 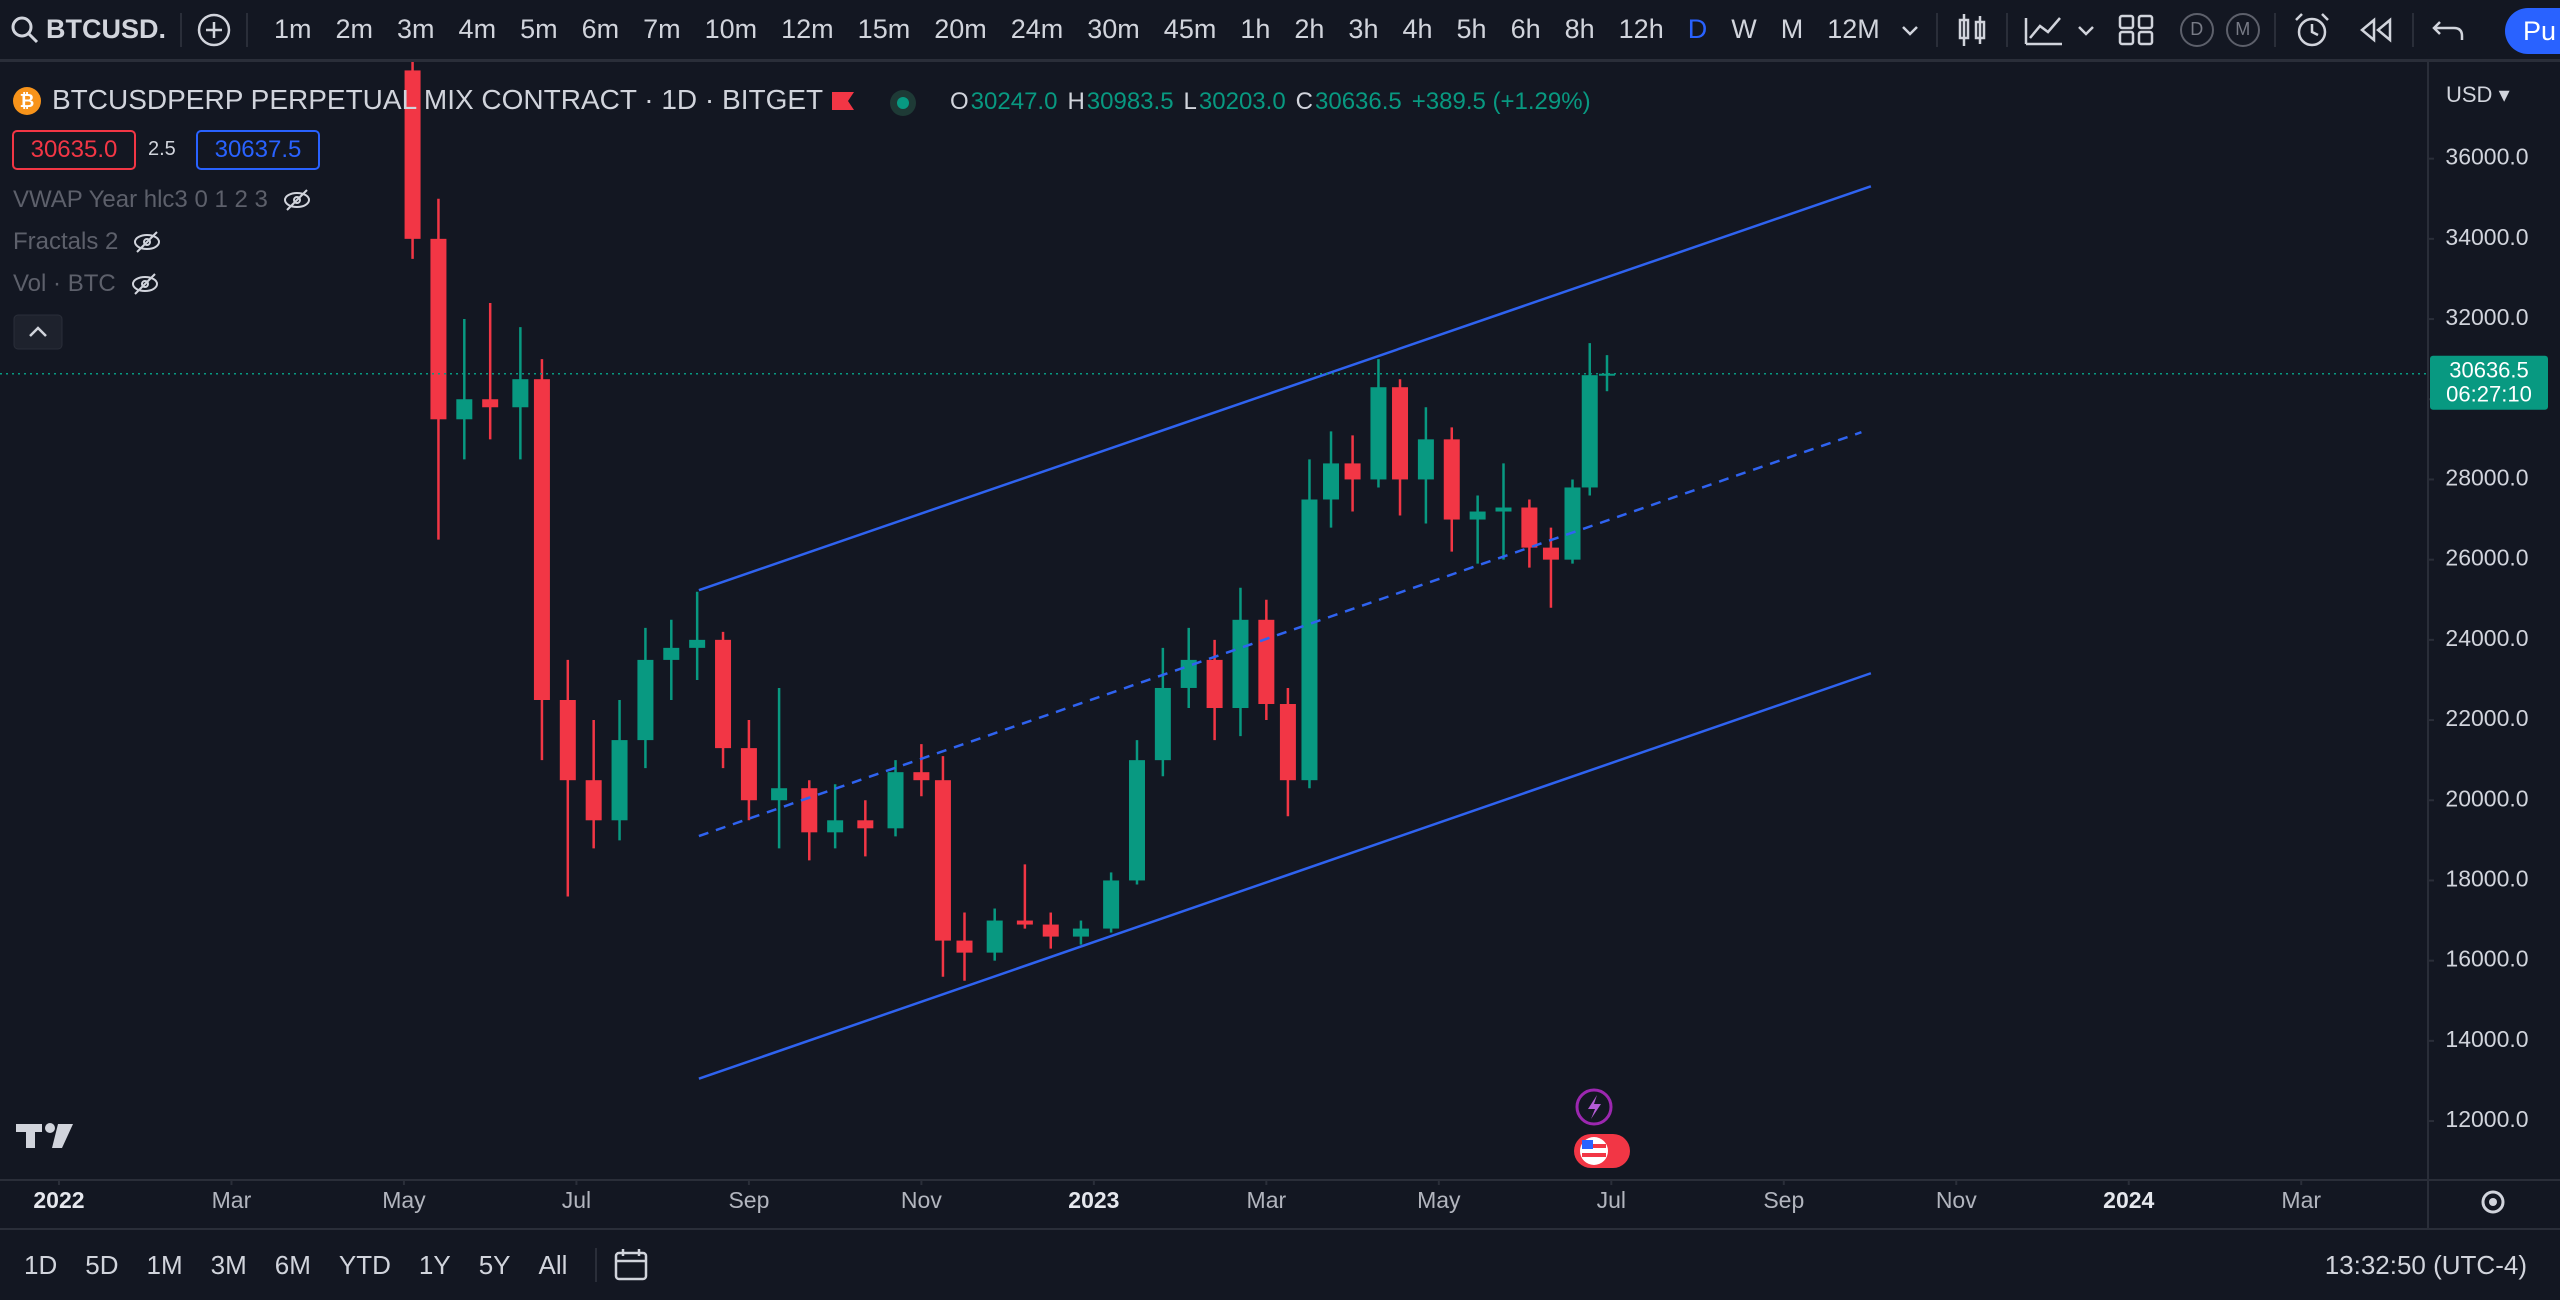 I want to click on clock: 13:32:50 (UTC-4), so click(x=2425, y=1264).